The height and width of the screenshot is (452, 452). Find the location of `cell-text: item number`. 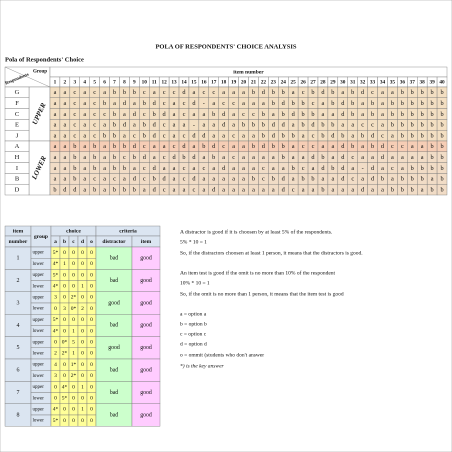

cell-text: item number is located at coordinates (248, 72).